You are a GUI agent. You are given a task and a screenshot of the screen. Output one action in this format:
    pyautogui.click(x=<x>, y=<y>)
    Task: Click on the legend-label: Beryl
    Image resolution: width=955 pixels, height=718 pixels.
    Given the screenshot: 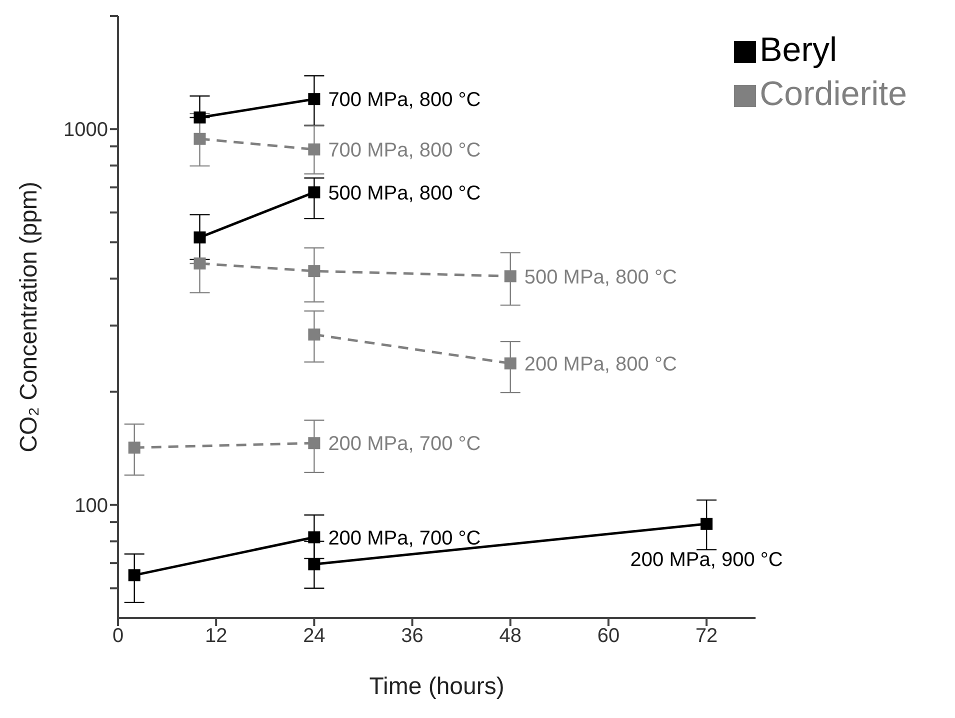 What is the action you would take?
    pyautogui.click(x=799, y=50)
    